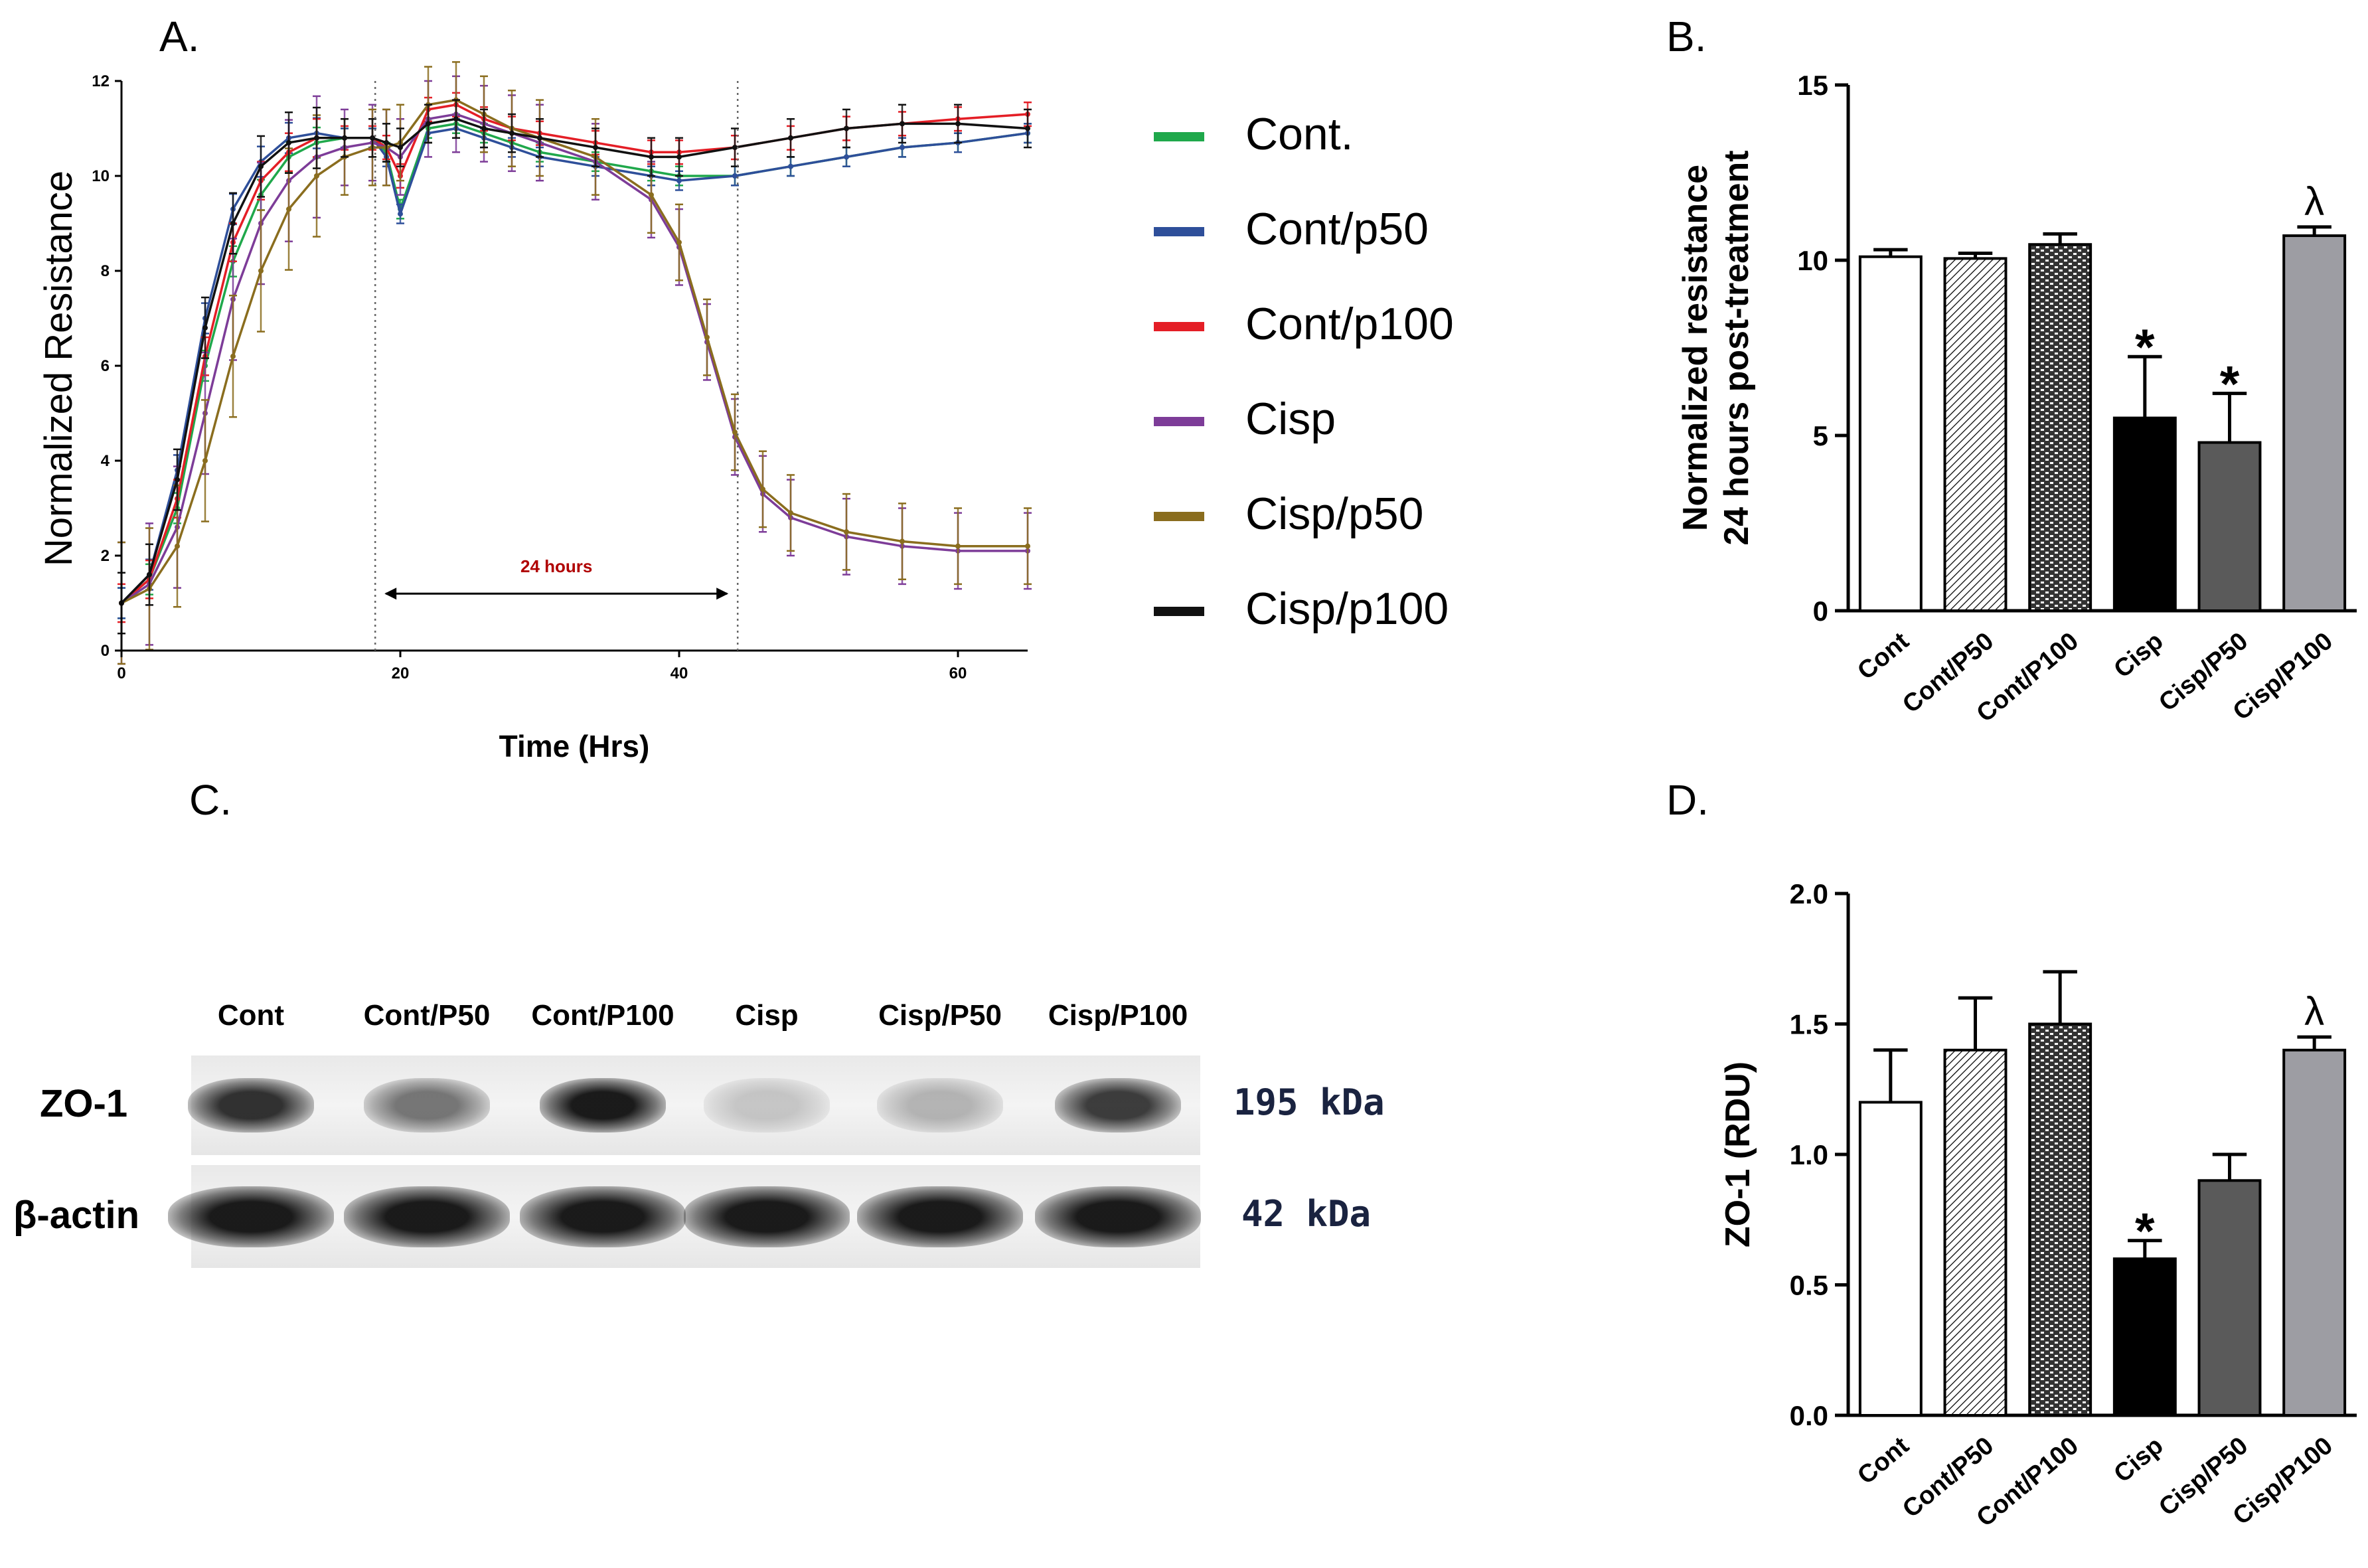  I want to click on y-axis-label: Normalized Resistance, so click(58, 369).